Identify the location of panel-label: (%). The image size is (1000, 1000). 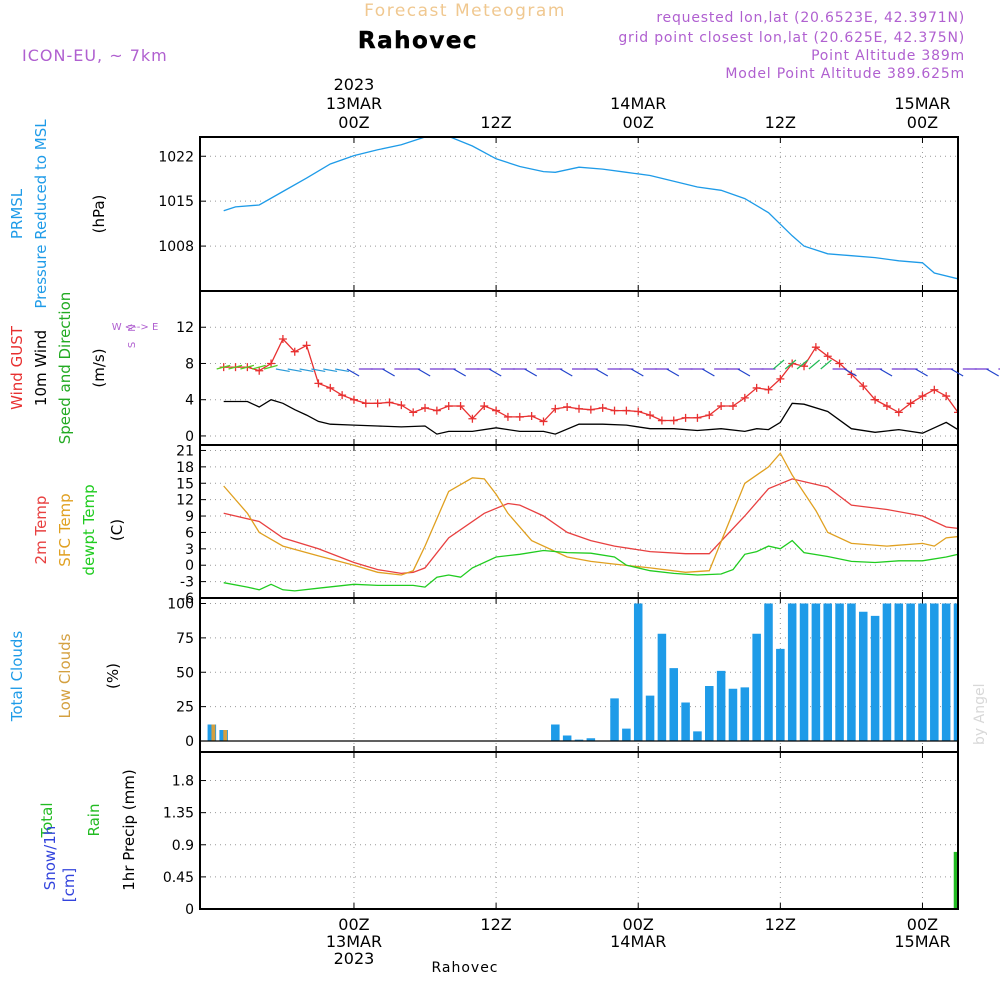
(113, 676).